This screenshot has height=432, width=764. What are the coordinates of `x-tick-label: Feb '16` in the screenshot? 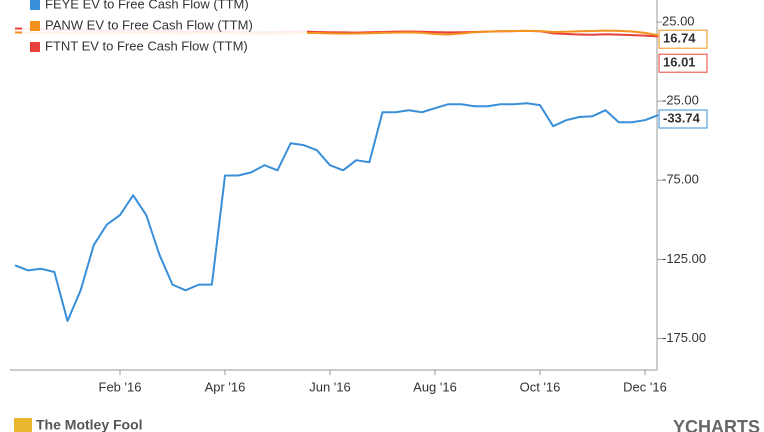 It's located at (120, 386).